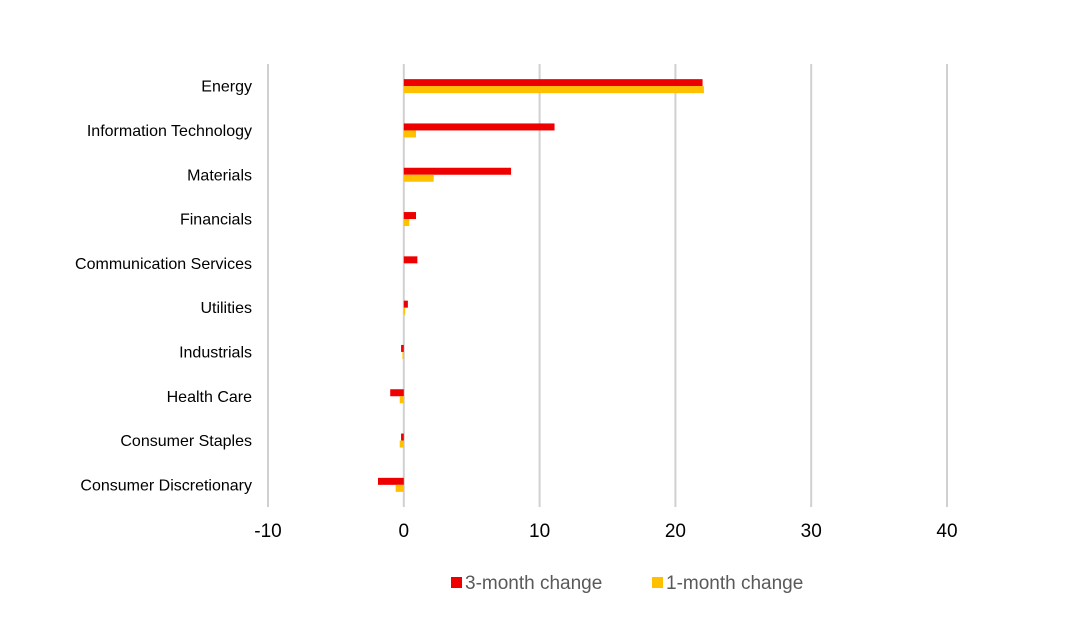 The height and width of the screenshot is (622, 1076). What do you see at coordinates (169, 131) in the screenshot?
I see `category-label: Information Technology` at bounding box center [169, 131].